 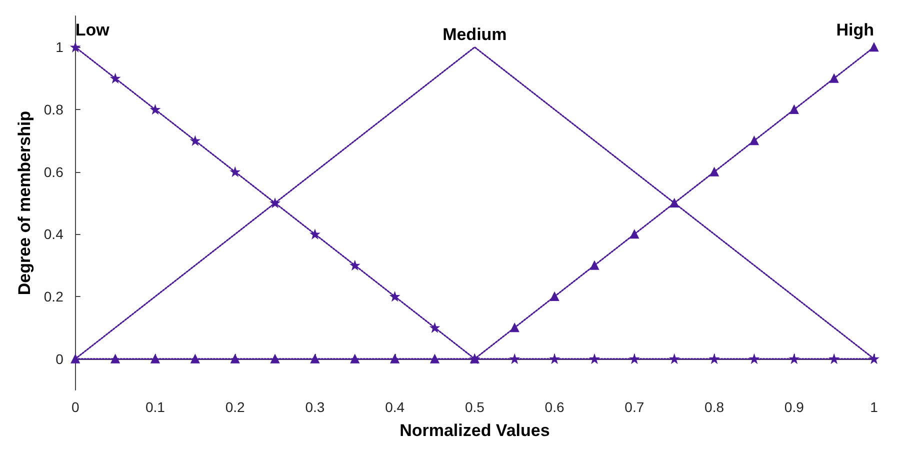 I want to click on series-label: High, so click(x=855, y=30).